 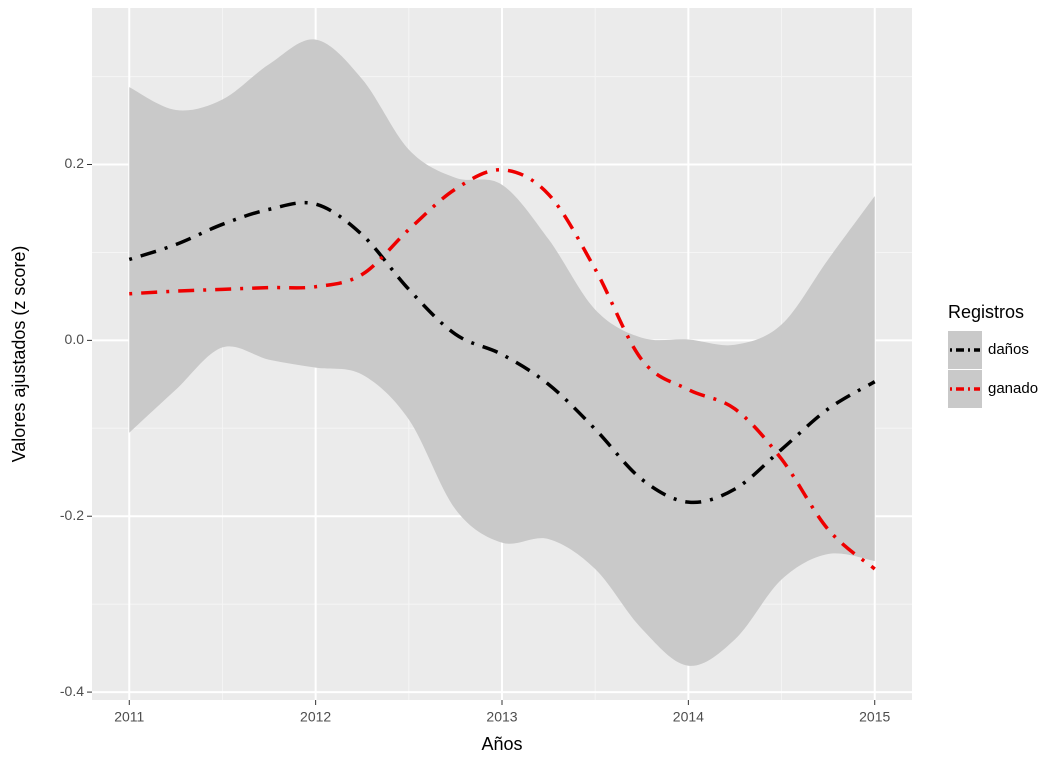 What do you see at coordinates (986, 312) in the screenshot?
I see `legend-title: Registros` at bounding box center [986, 312].